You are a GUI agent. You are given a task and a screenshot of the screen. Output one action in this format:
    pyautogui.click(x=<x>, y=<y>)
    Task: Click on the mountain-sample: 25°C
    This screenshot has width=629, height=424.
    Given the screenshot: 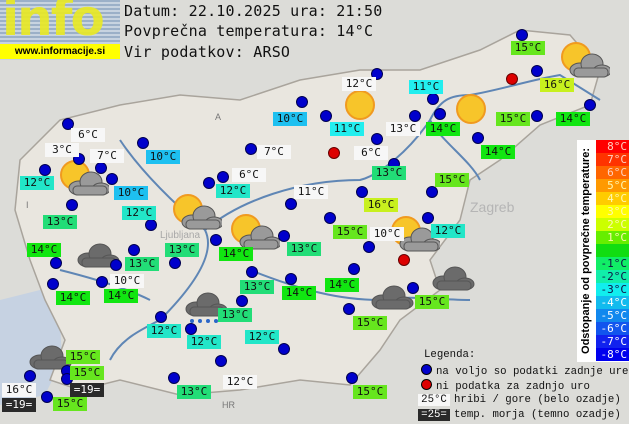 What is the action you would take?
    pyautogui.click(x=434, y=400)
    